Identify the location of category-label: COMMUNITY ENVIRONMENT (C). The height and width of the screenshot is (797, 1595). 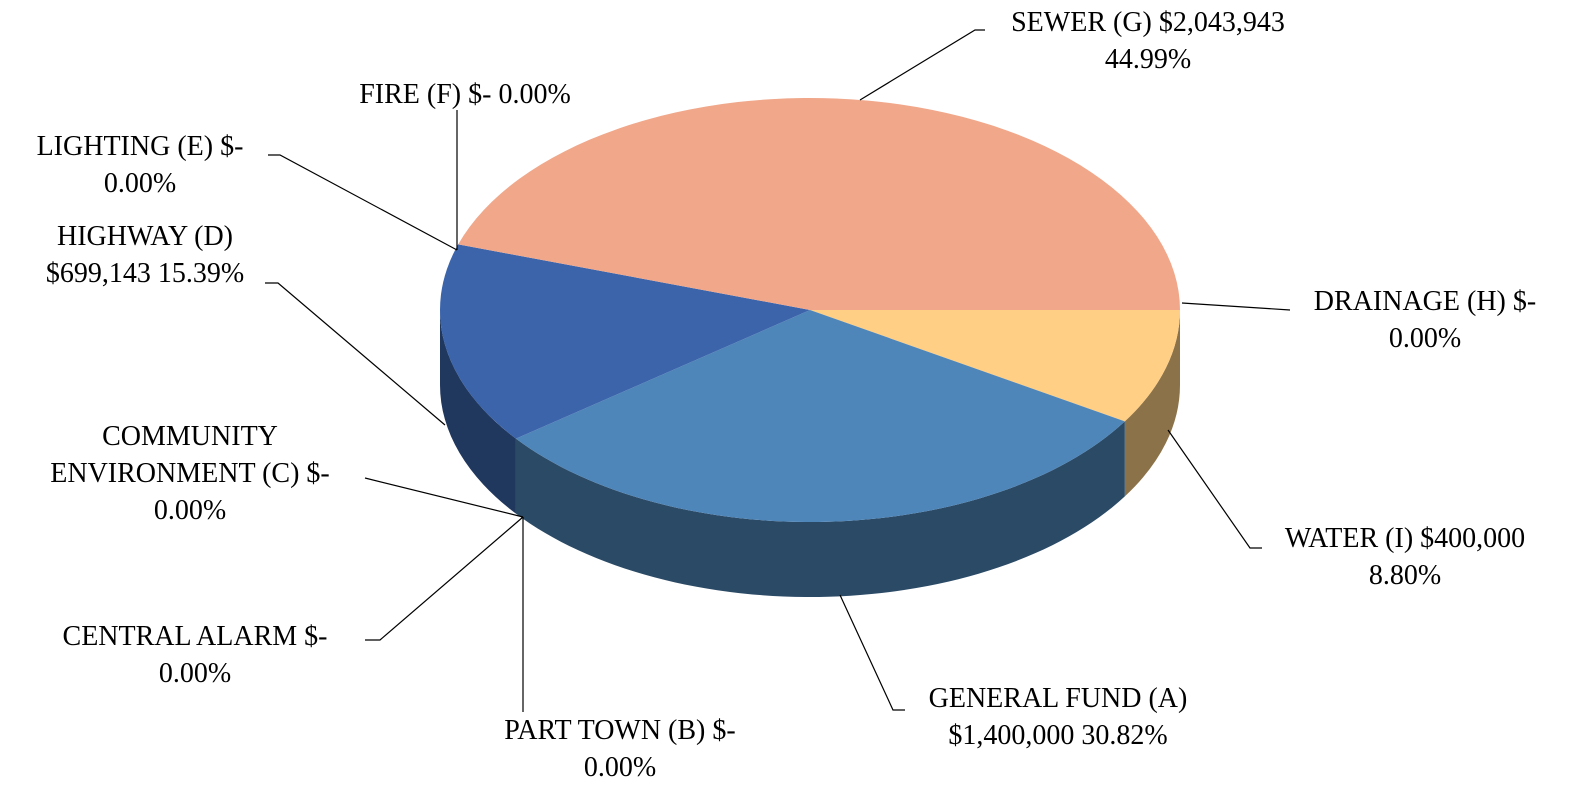
(175, 455).